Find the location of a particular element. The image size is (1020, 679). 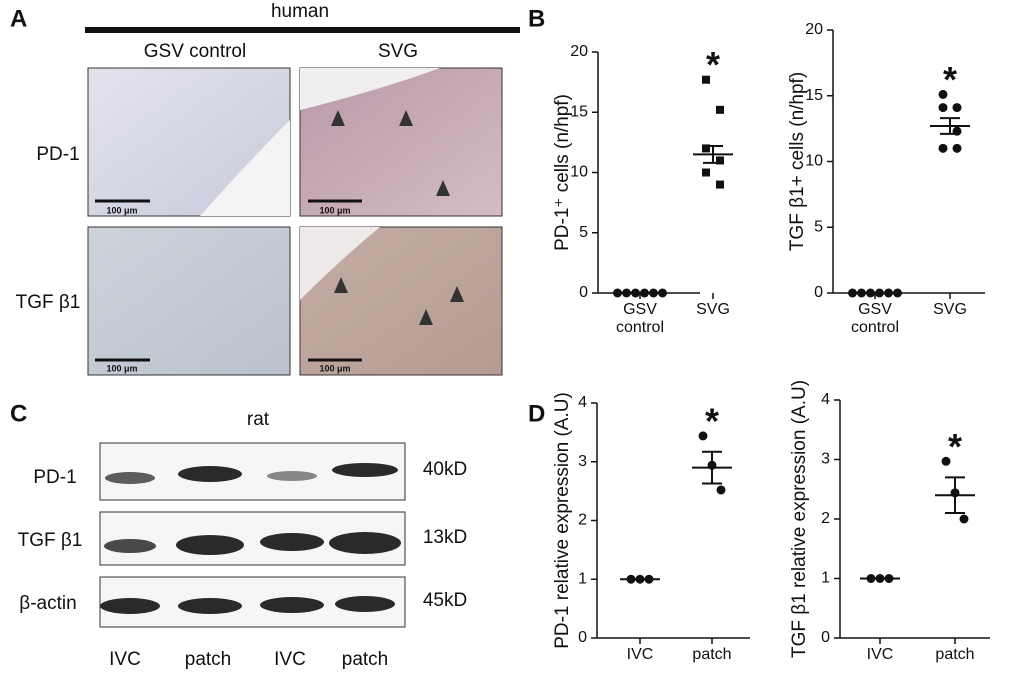

column-header: GSV control is located at coordinates (195, 51).